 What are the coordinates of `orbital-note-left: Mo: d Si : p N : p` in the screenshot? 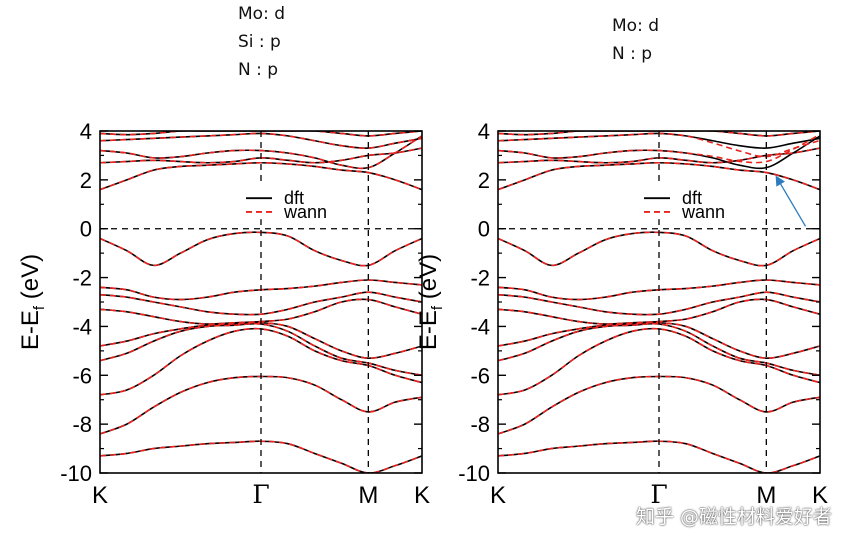 It's located at (261, 42).